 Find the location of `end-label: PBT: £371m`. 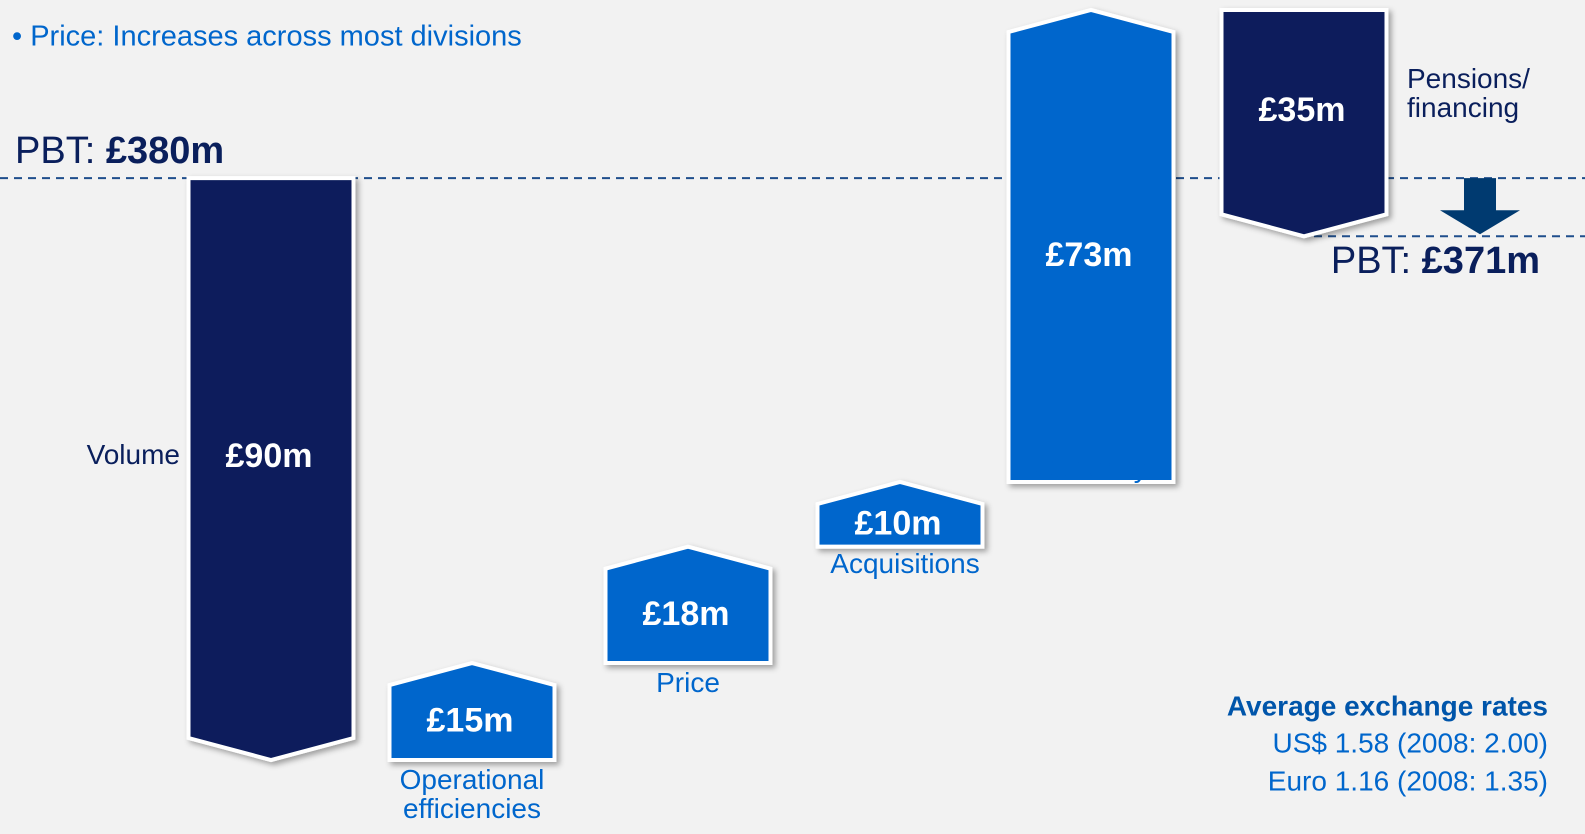

end-label: PBT: £371m is located at coordinates (1435, 261).